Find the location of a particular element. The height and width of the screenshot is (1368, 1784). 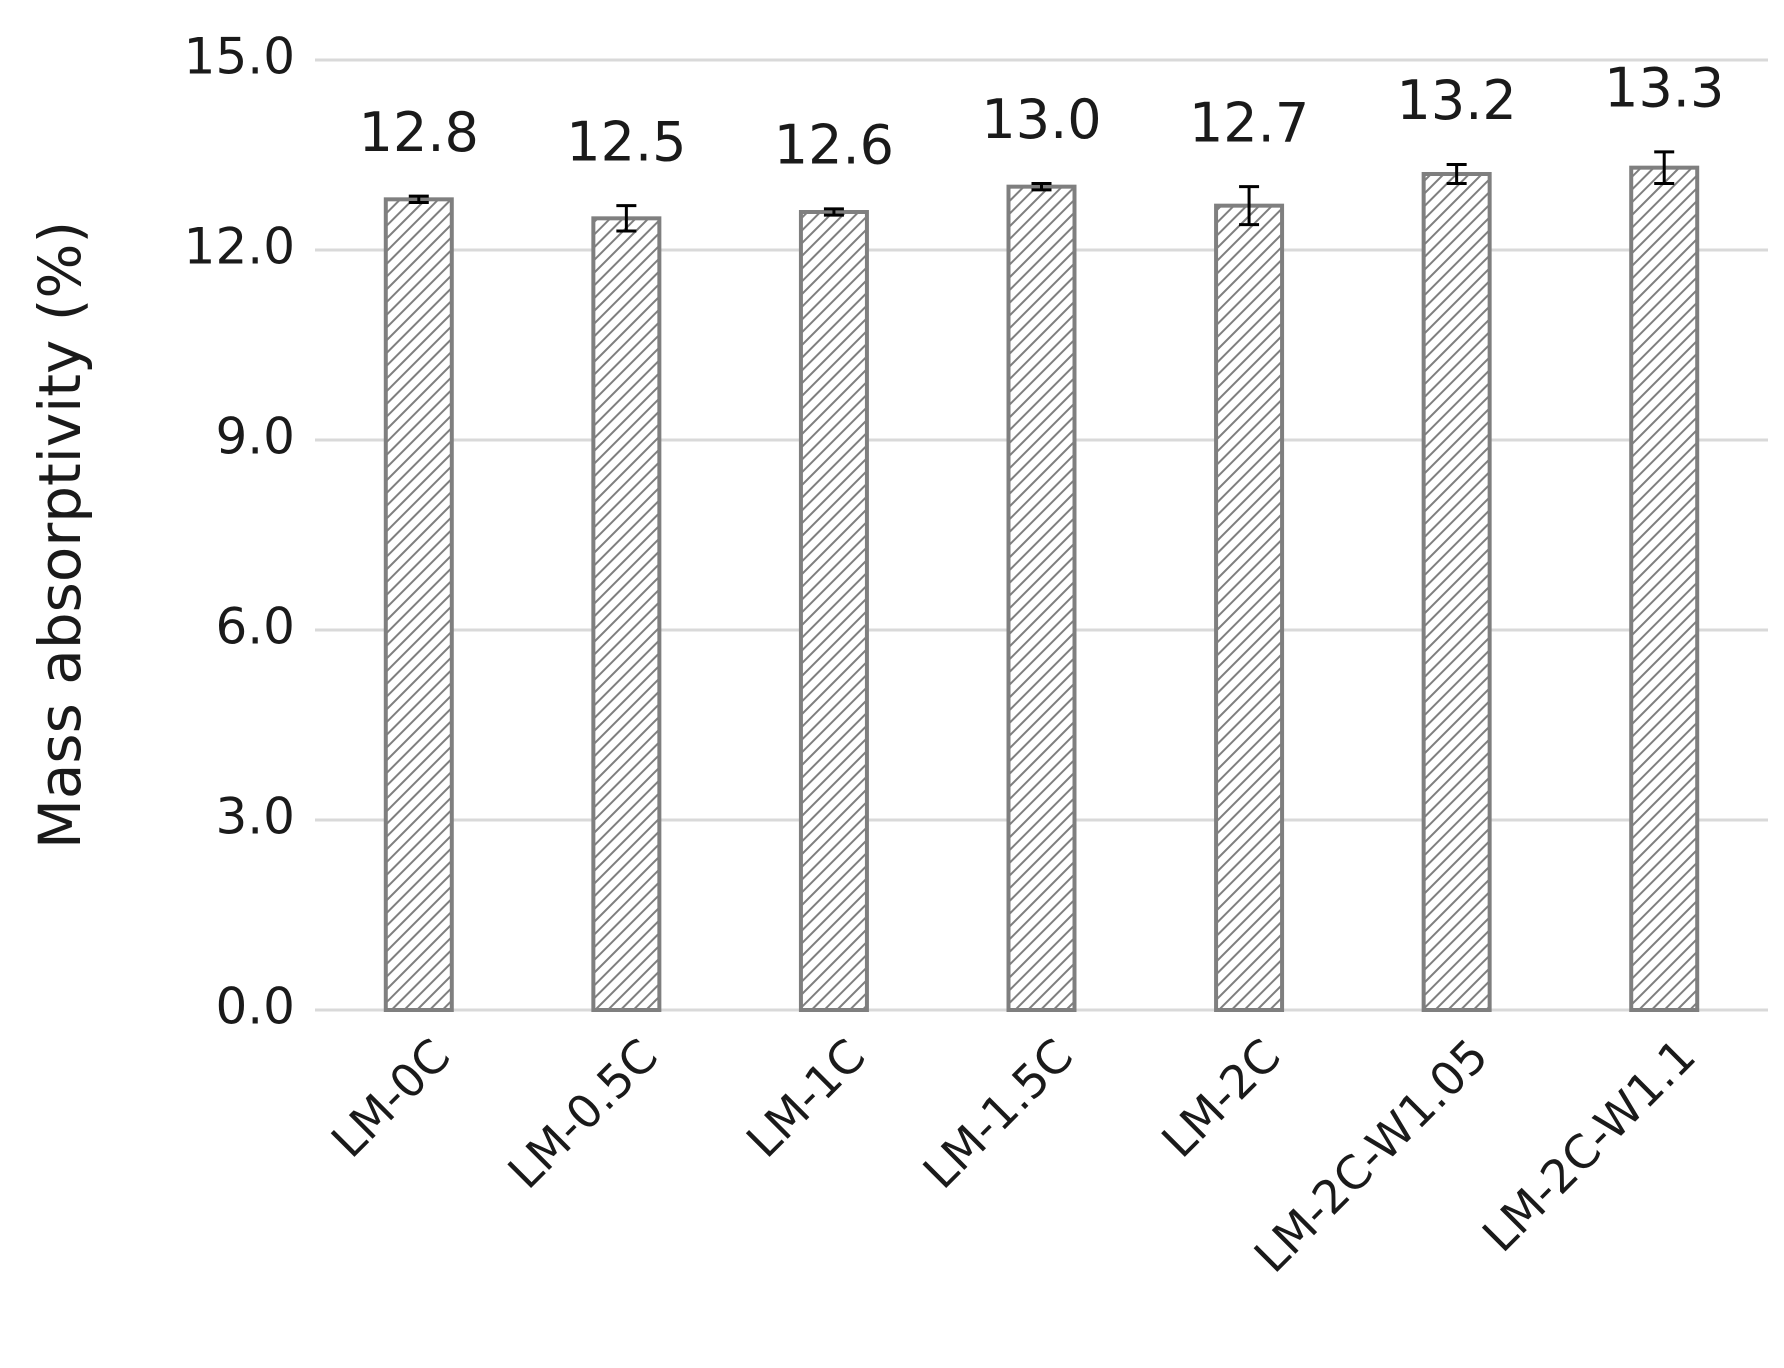

x-tick-label: LM-1C is located at coordinates (806, 1098).